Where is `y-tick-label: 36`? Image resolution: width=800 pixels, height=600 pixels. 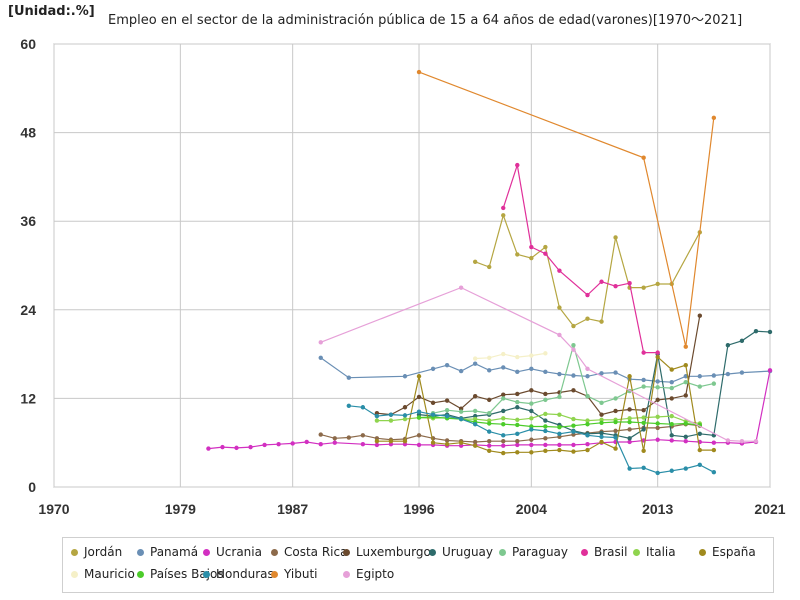
y-tick-label: 36 is located at coordinates (28, 221).